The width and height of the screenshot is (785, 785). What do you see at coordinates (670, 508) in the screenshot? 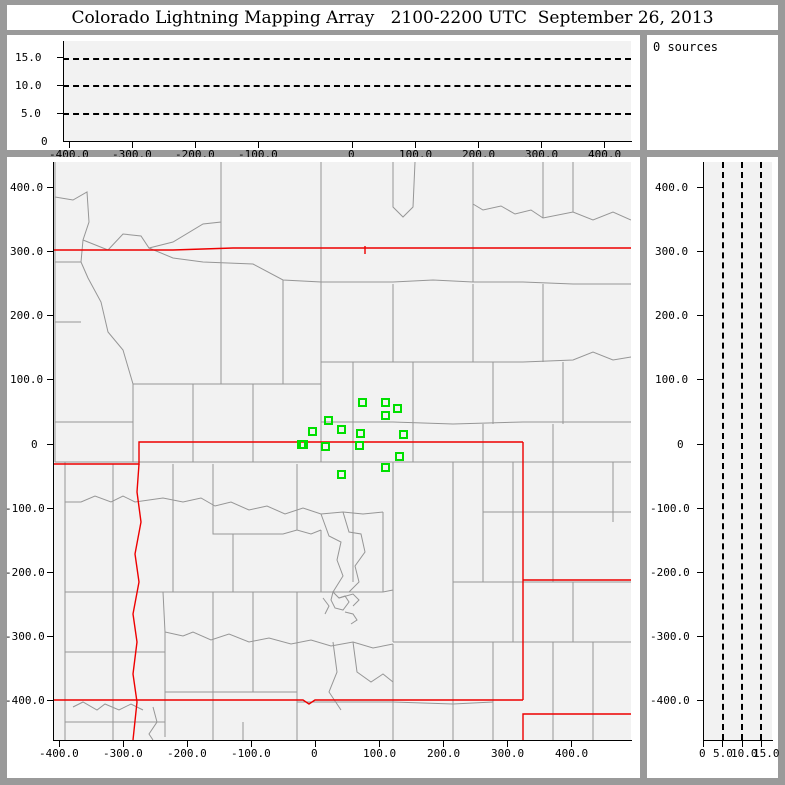
I see `side-ylabel--100: -100.0` at bounding box center [670, 508].